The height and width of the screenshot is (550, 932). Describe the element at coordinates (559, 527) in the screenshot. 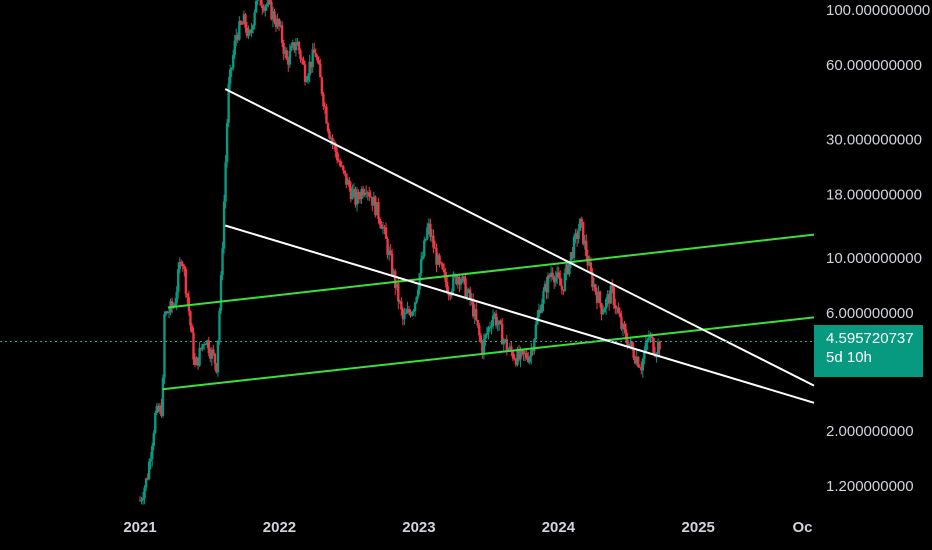

I see `x-tick-label: 2024` at that location.